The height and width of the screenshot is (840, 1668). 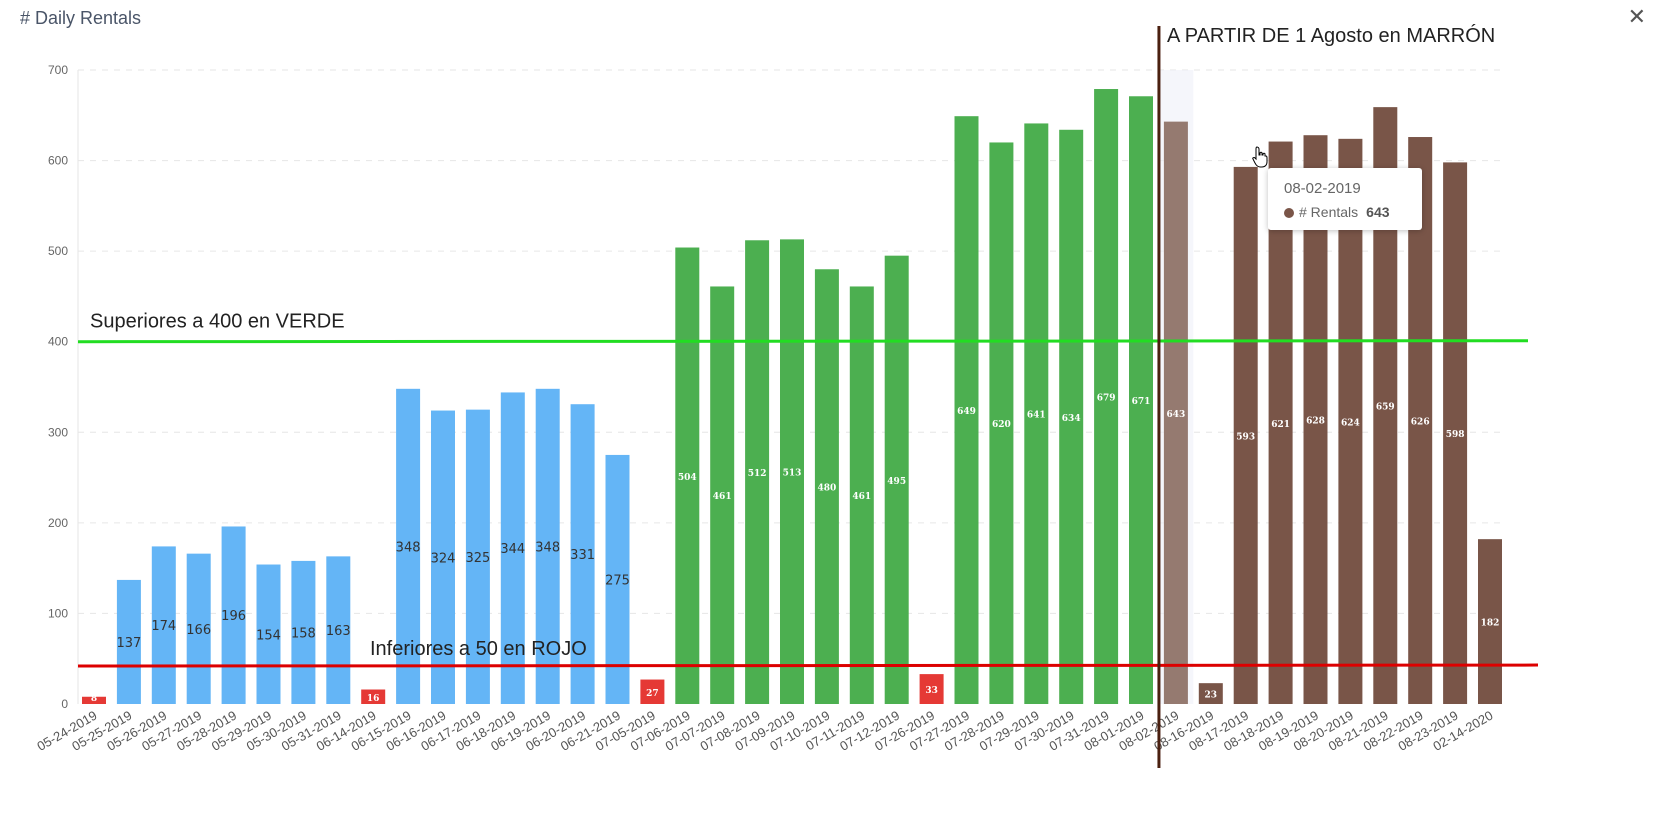 I want to click on bar-value-label: 331, so click(x=582, y=555).